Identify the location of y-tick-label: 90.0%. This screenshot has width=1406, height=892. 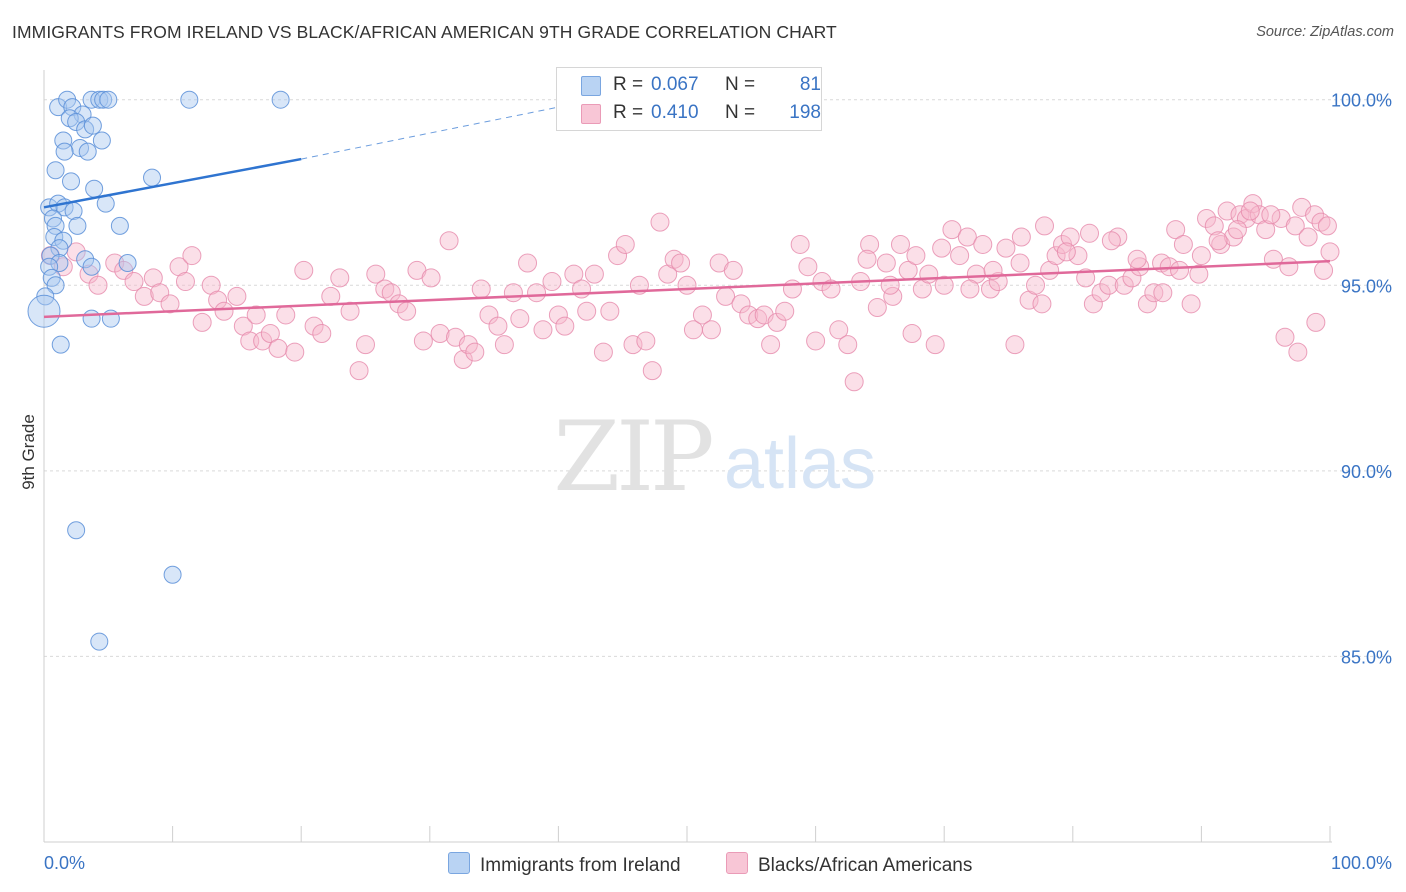
(1366, 472).